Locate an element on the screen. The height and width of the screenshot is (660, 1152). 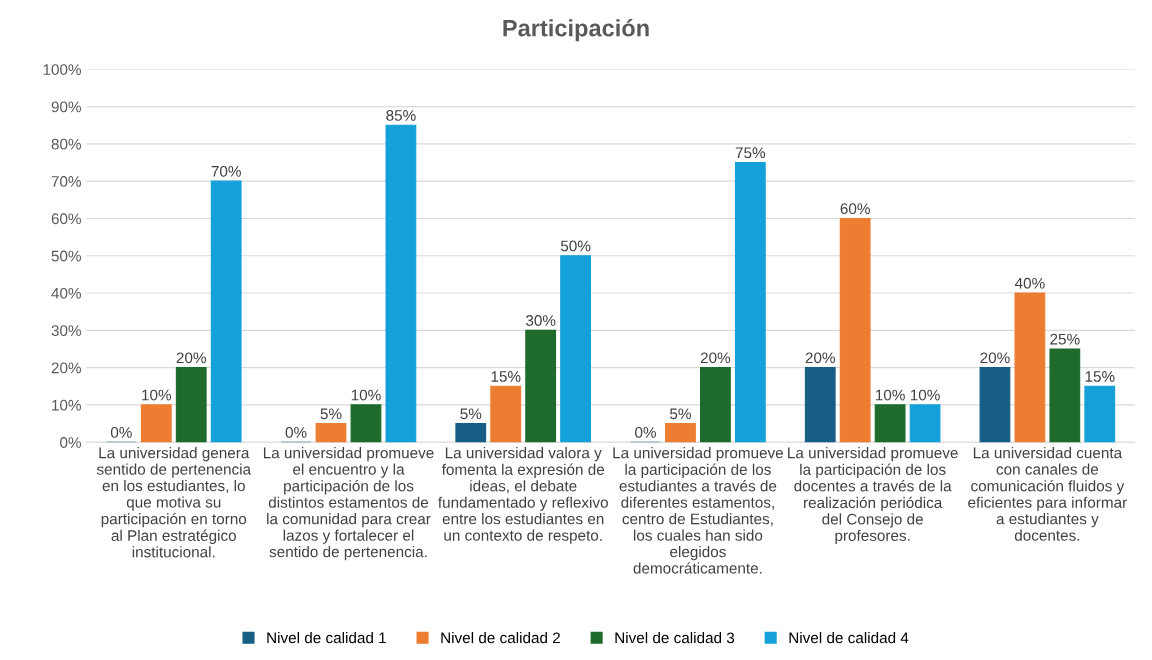
y-tick-label: 70% is located at coordinates (66, 181).